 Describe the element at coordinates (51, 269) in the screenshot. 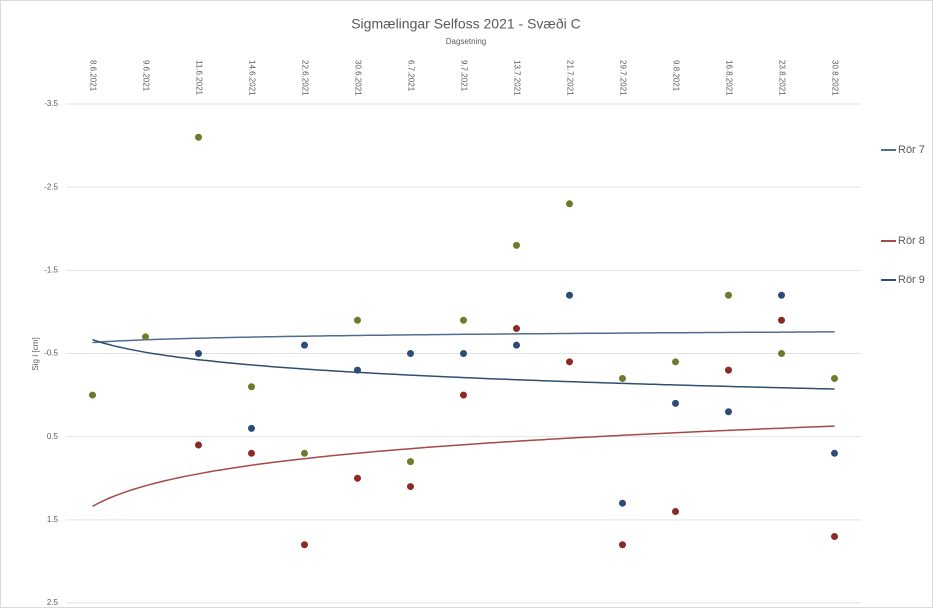

I see `y-tick-label: -1.5` at that location.